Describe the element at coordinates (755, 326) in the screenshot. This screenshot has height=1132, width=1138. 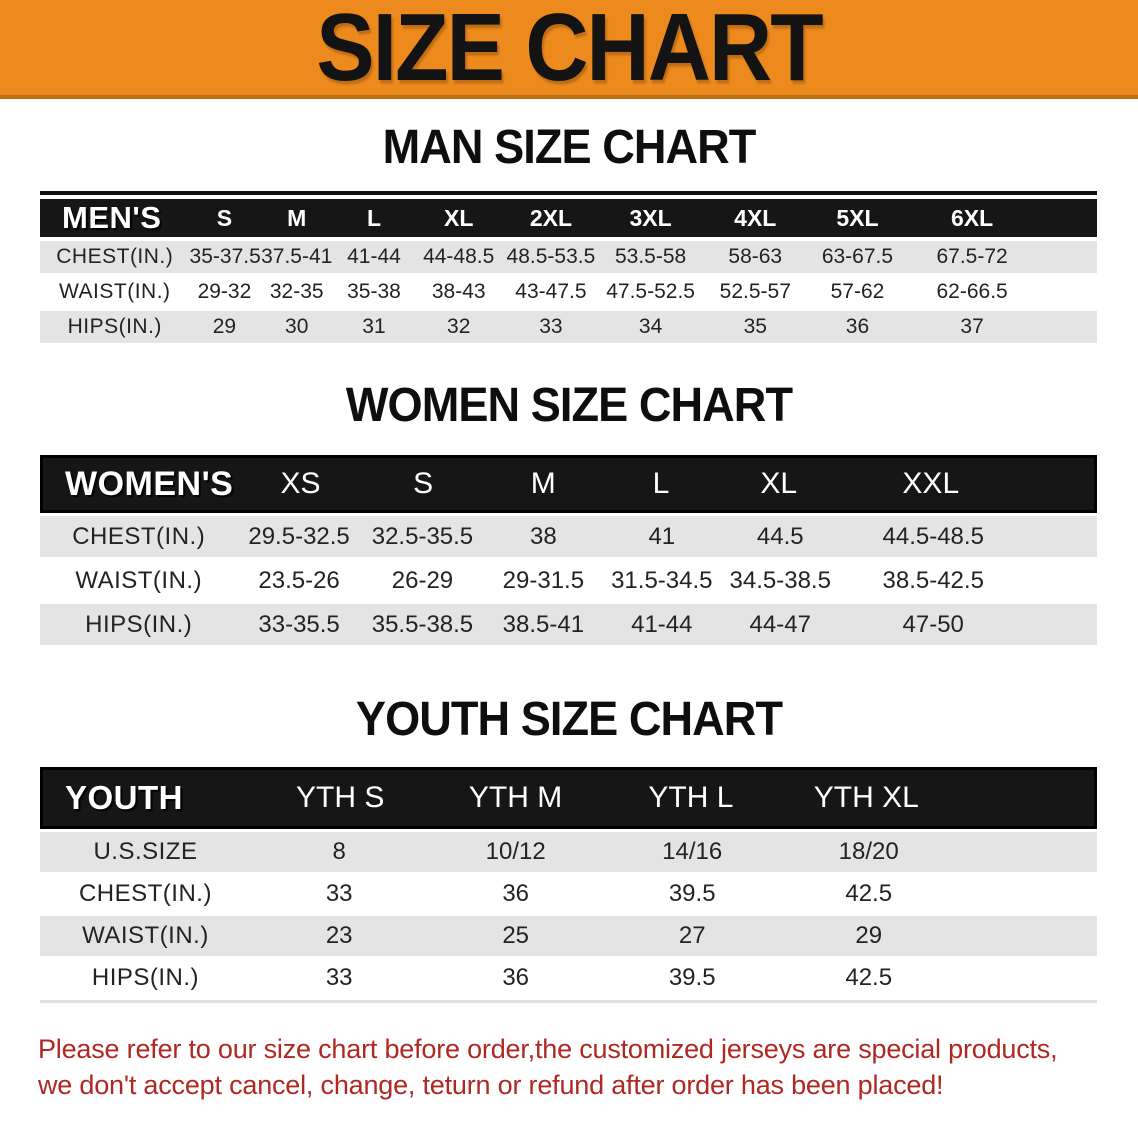
I see `size-cell: 35` at that location.